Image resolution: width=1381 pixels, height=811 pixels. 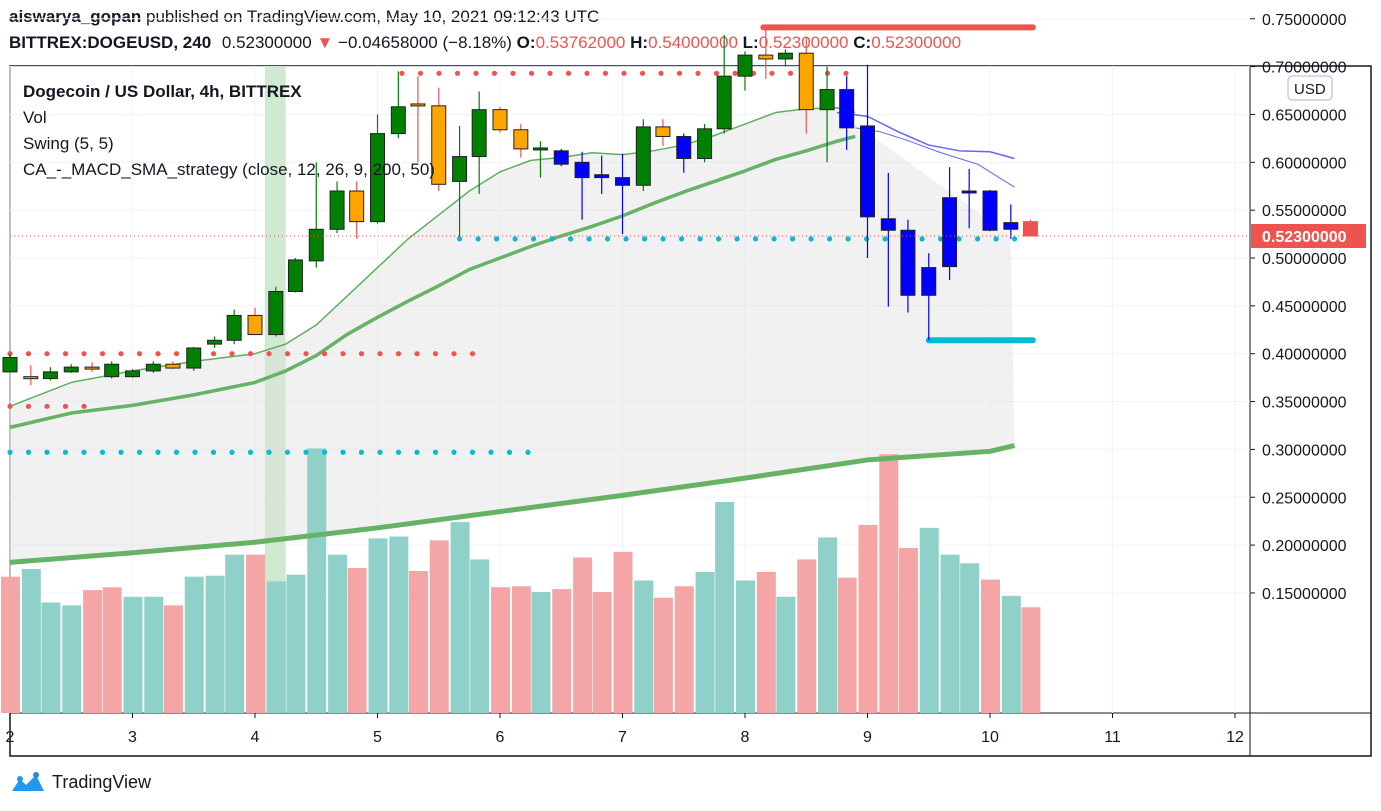 What do you see at coordinates (255, 737) in the screenshot?
I see `x-tick-label: 4` at bounding box center [255, 737].